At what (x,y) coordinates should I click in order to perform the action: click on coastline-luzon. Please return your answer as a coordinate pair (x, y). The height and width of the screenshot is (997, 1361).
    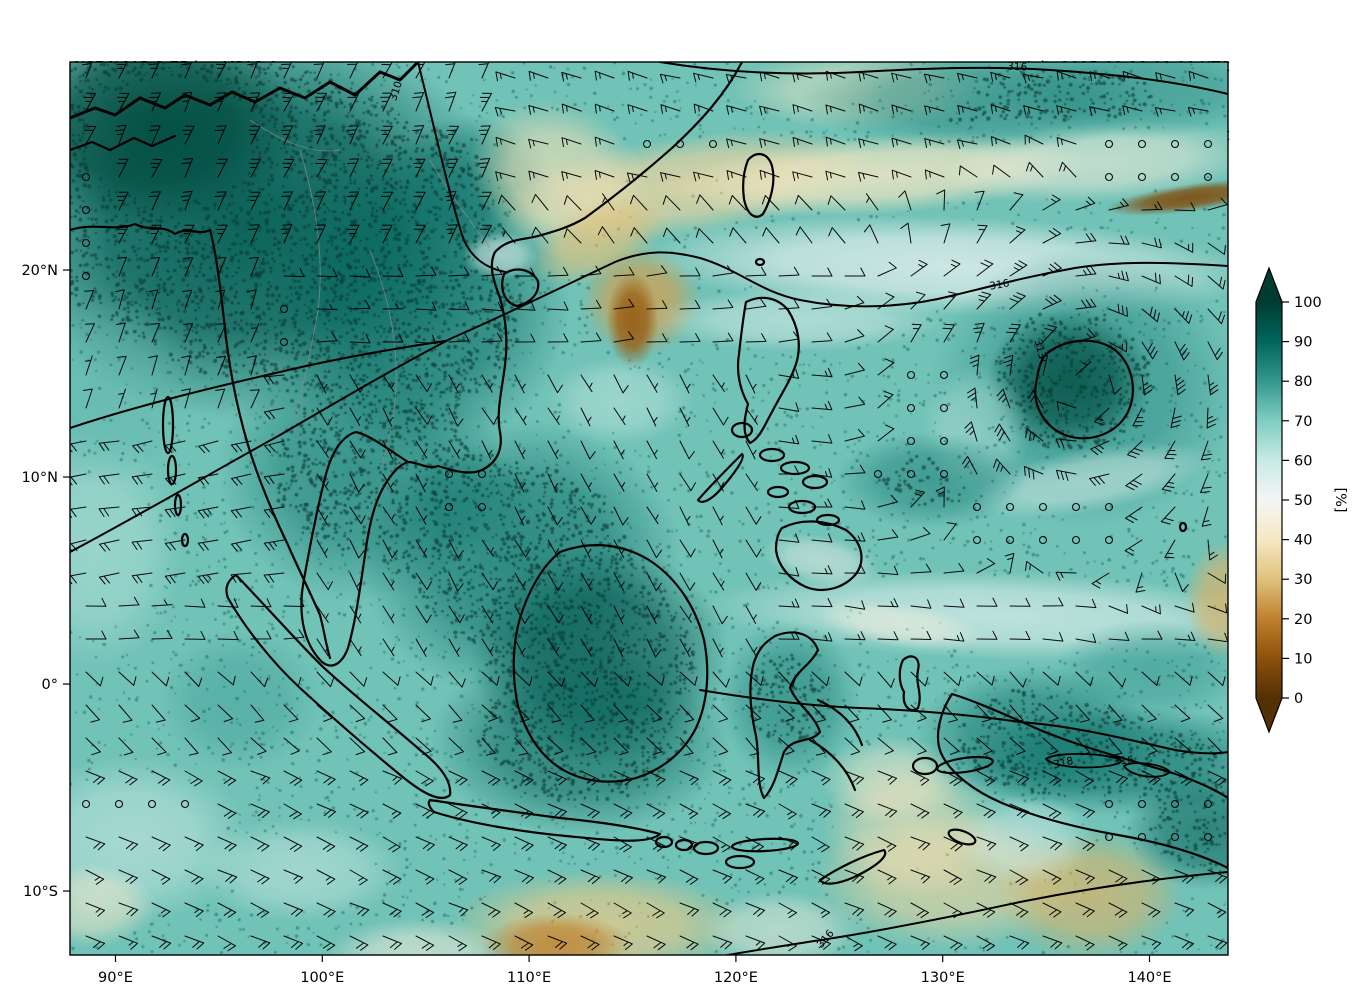
    Looking at the image, I should click on (768, 370).